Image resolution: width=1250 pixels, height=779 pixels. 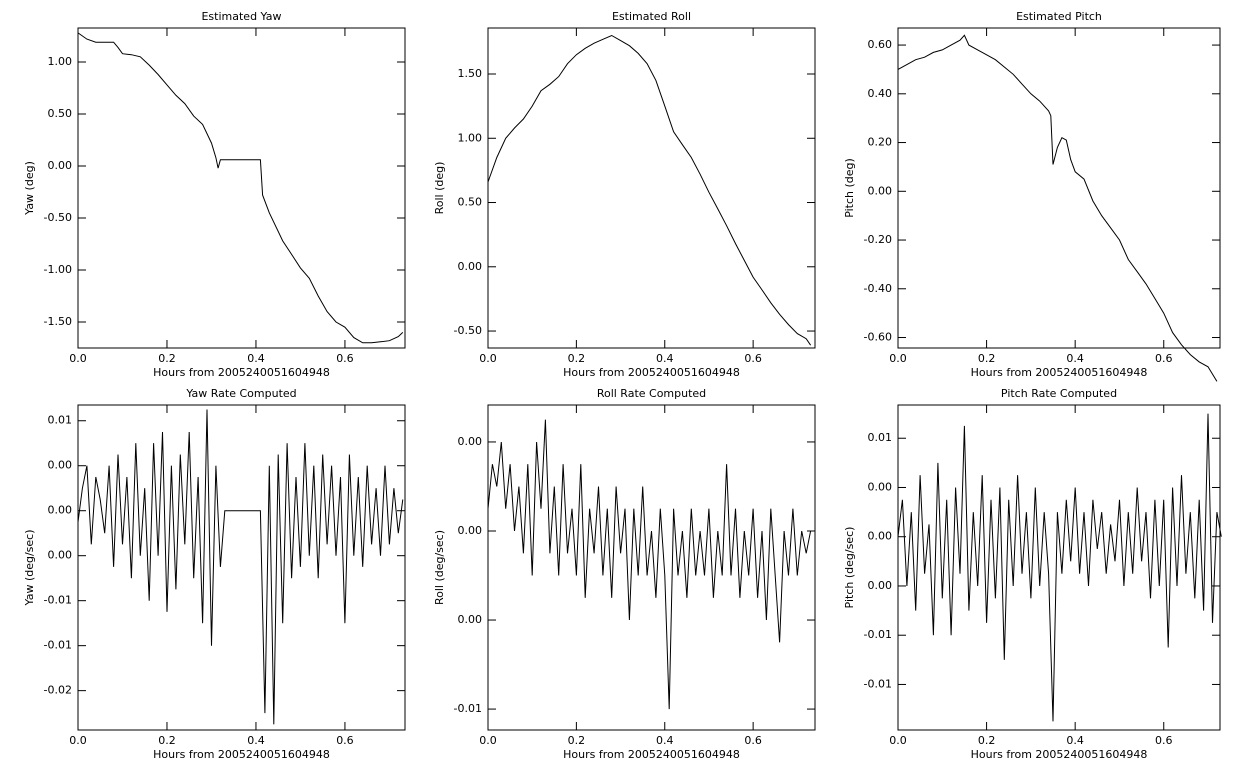 I want to click on chart-title: Estimated Roll, so click(x=651, y=16).